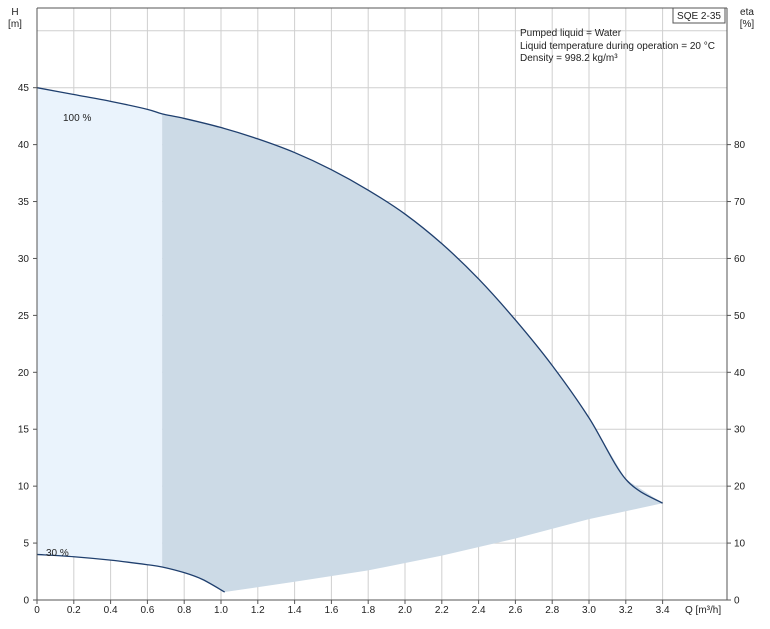 The height and width of the screenshot is (629, 770). What do you see at coordinates (442, 610) in the screenshot?
I see `x-tick-label: 2.2` at bounding box center [442, 610].